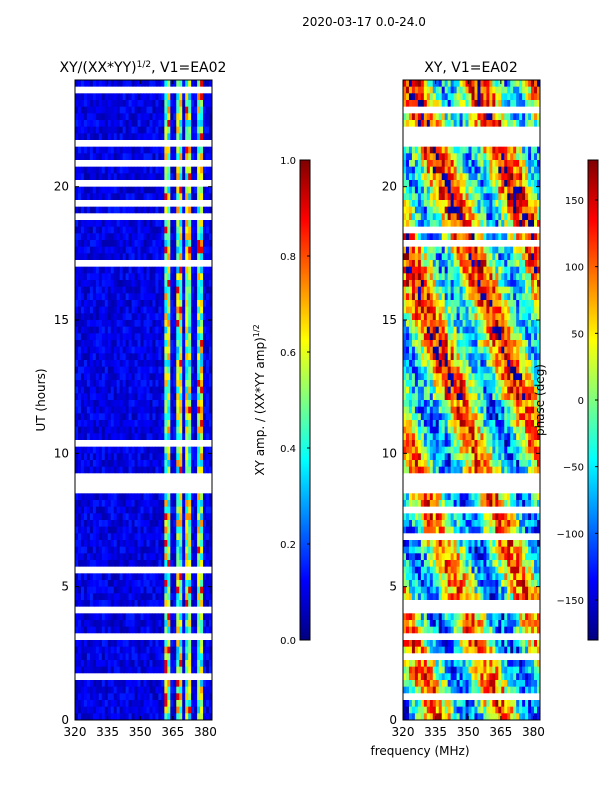 The width and height of the screenshot is (600, 800). What do you see at coordinates (256, 330) in the screenshot?
I see `amplitude-colorbar-label-exp: 1/2` at bounding box center [256, 330].